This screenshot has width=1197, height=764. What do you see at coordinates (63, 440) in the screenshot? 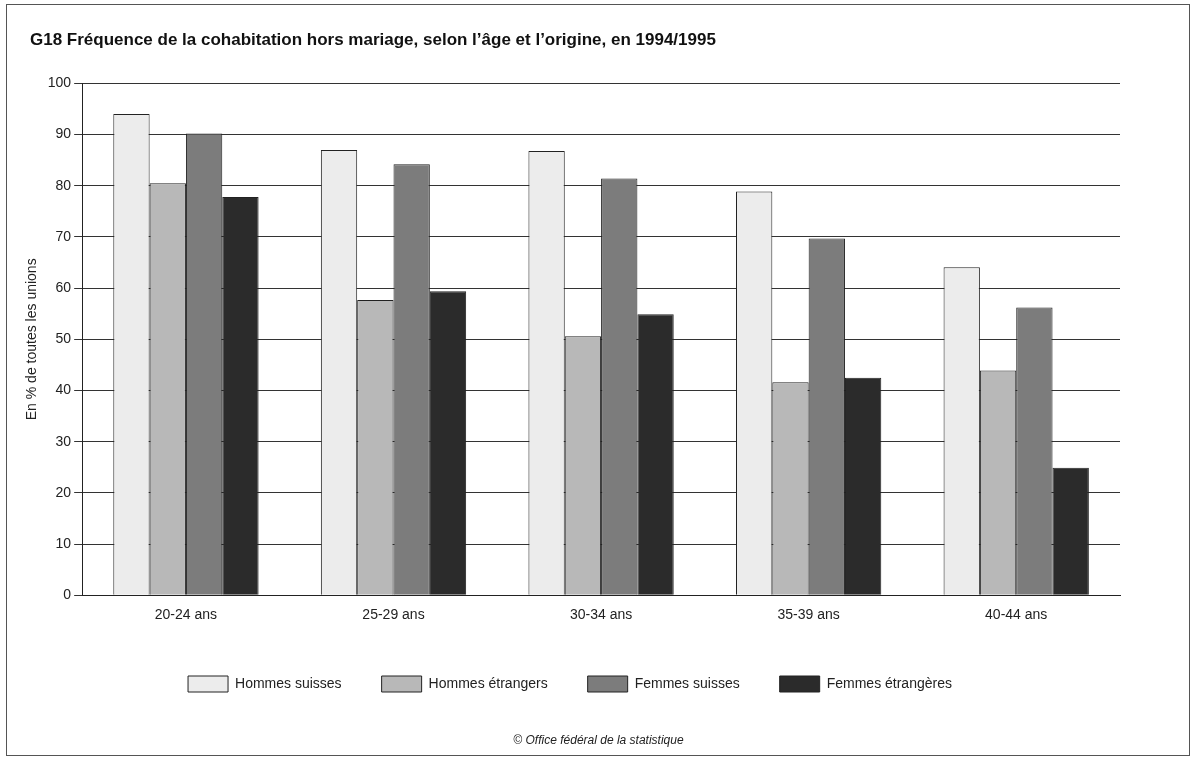
I see `y-tick-label: 30` at bounding box center [63, 440].